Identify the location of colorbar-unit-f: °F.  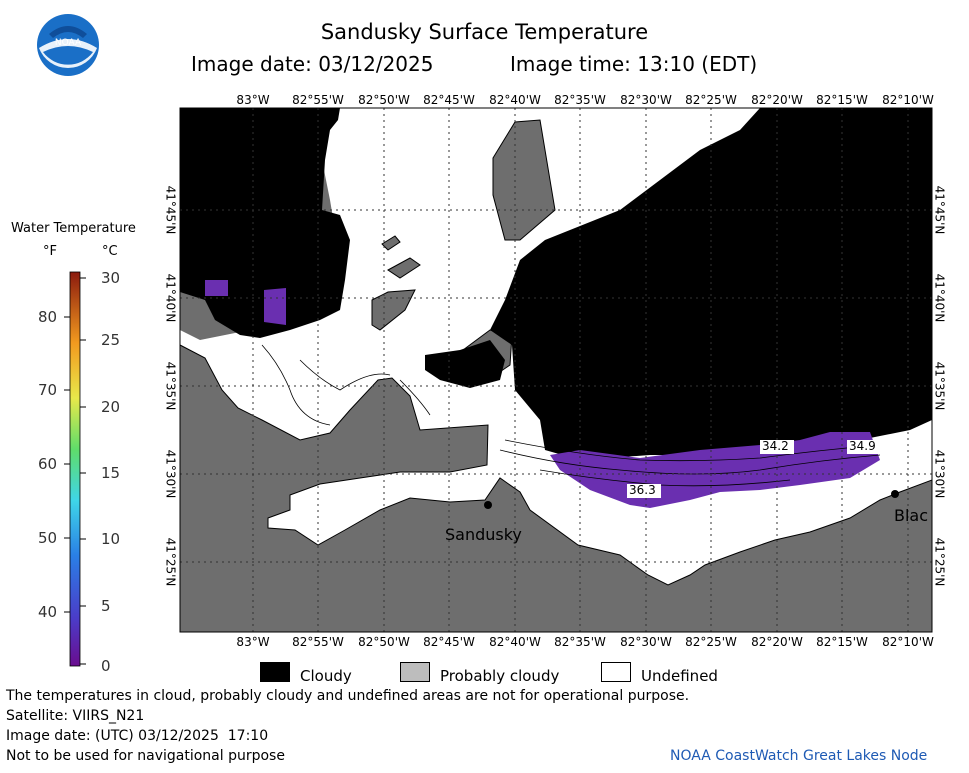
(50, 251).